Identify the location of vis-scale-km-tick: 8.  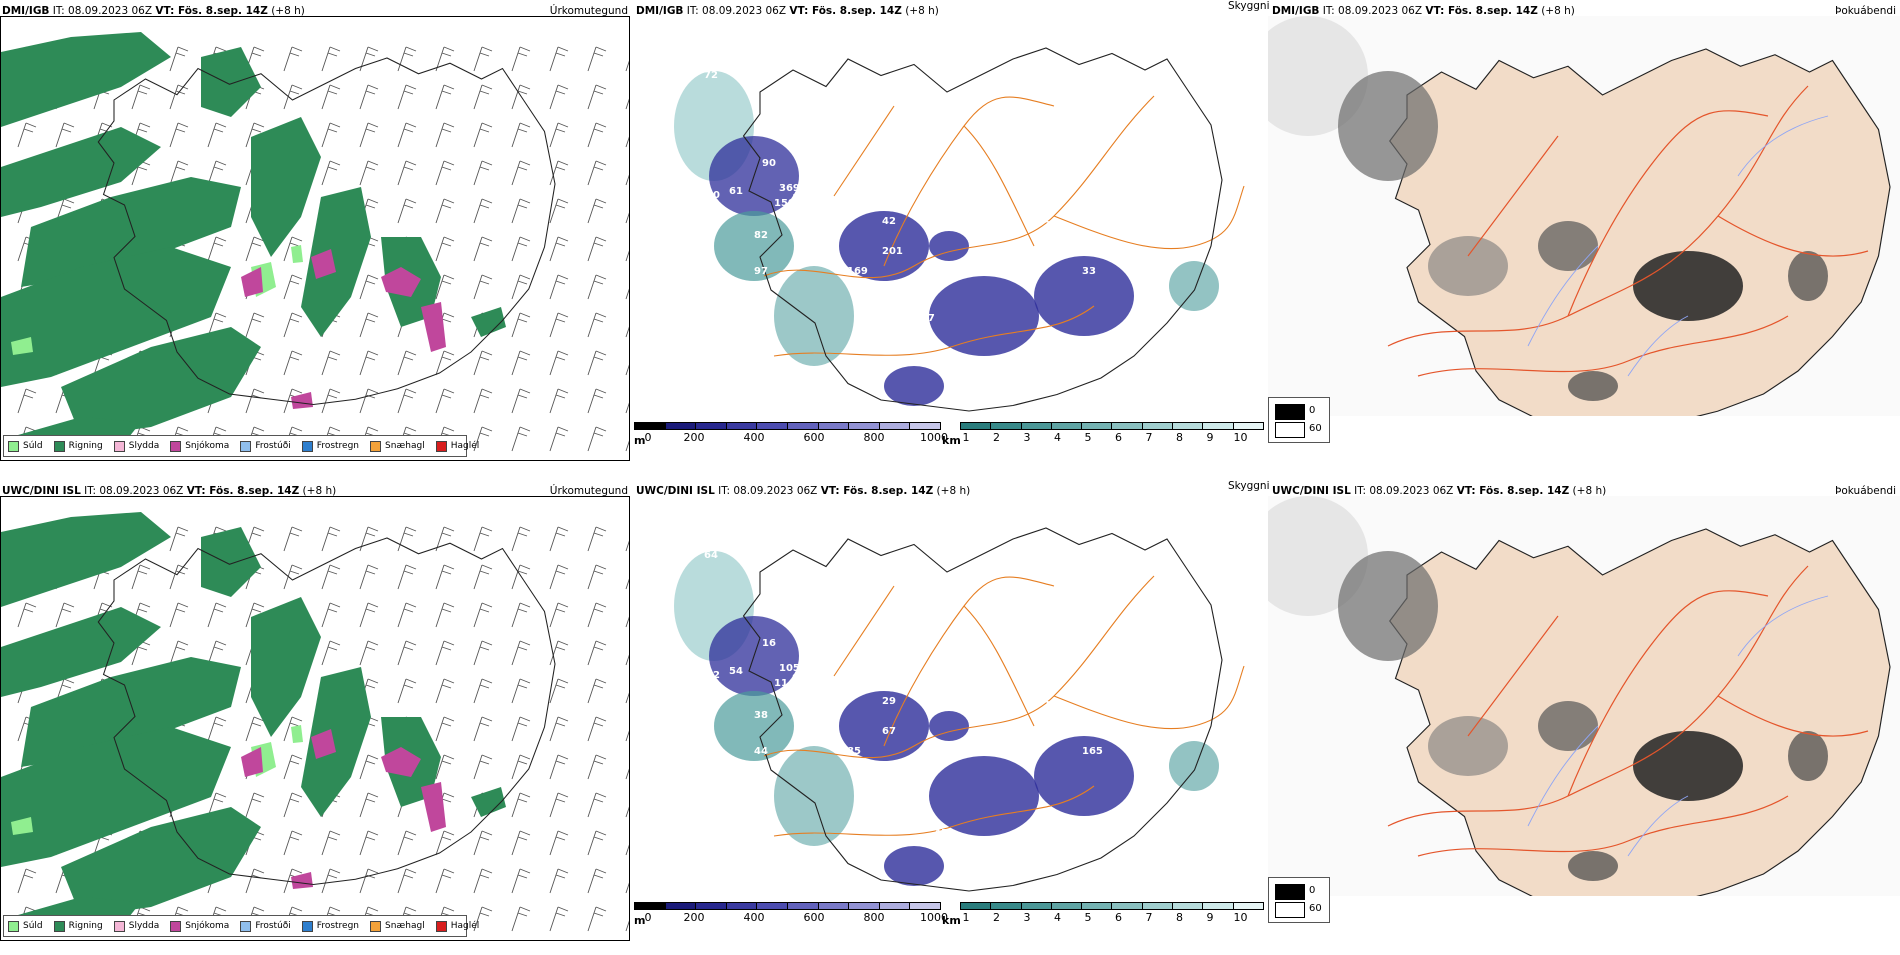
(1179, 917).